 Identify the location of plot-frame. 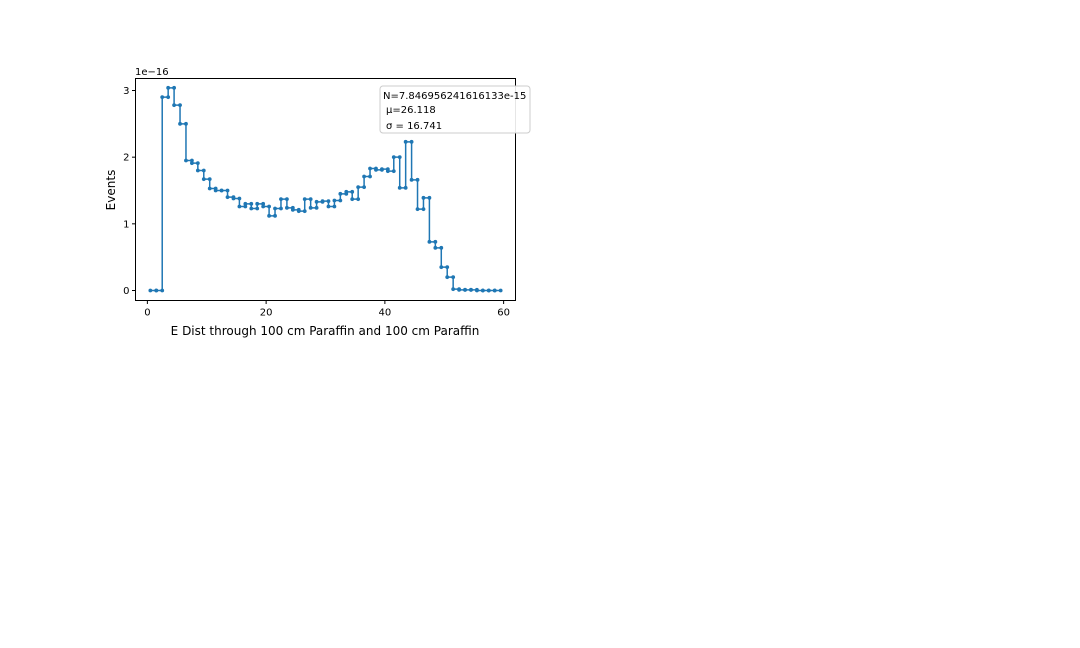
(325, 189).